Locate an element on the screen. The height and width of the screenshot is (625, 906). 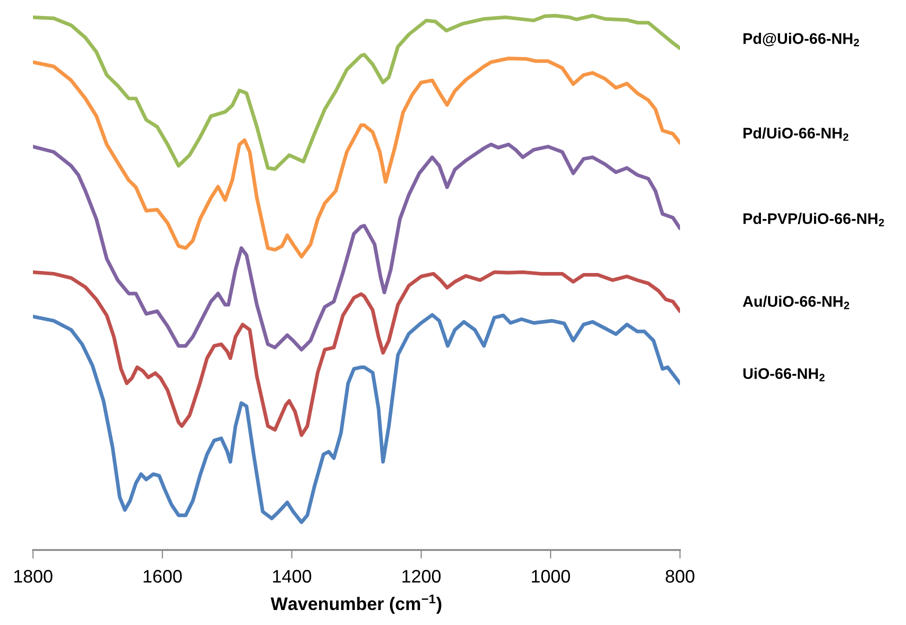
x-axis-title: Wavenumber (cm$^{−1}$) is located at coordinates (356, 604).